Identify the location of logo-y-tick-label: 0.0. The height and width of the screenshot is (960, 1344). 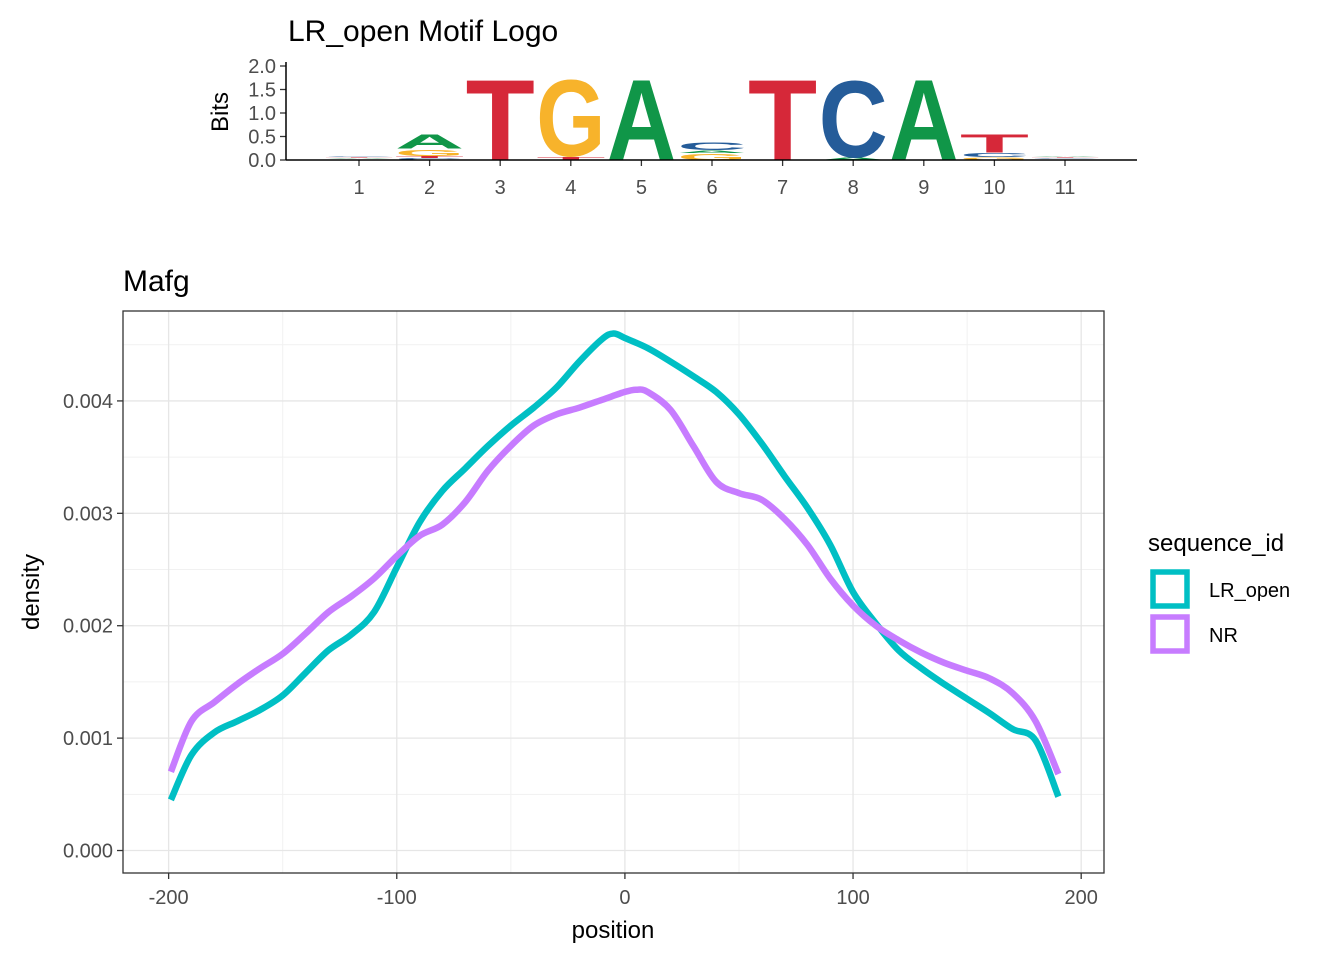
(262, 161).